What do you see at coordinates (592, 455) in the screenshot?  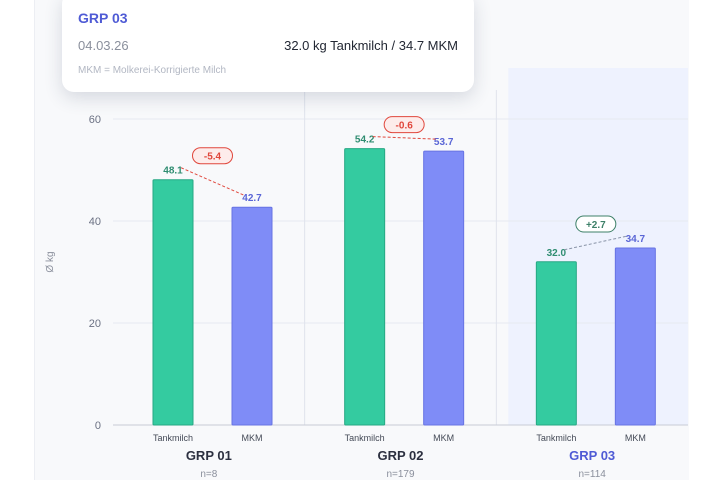 I see `group-label: GRP 03` at bounding box center [592, 455].